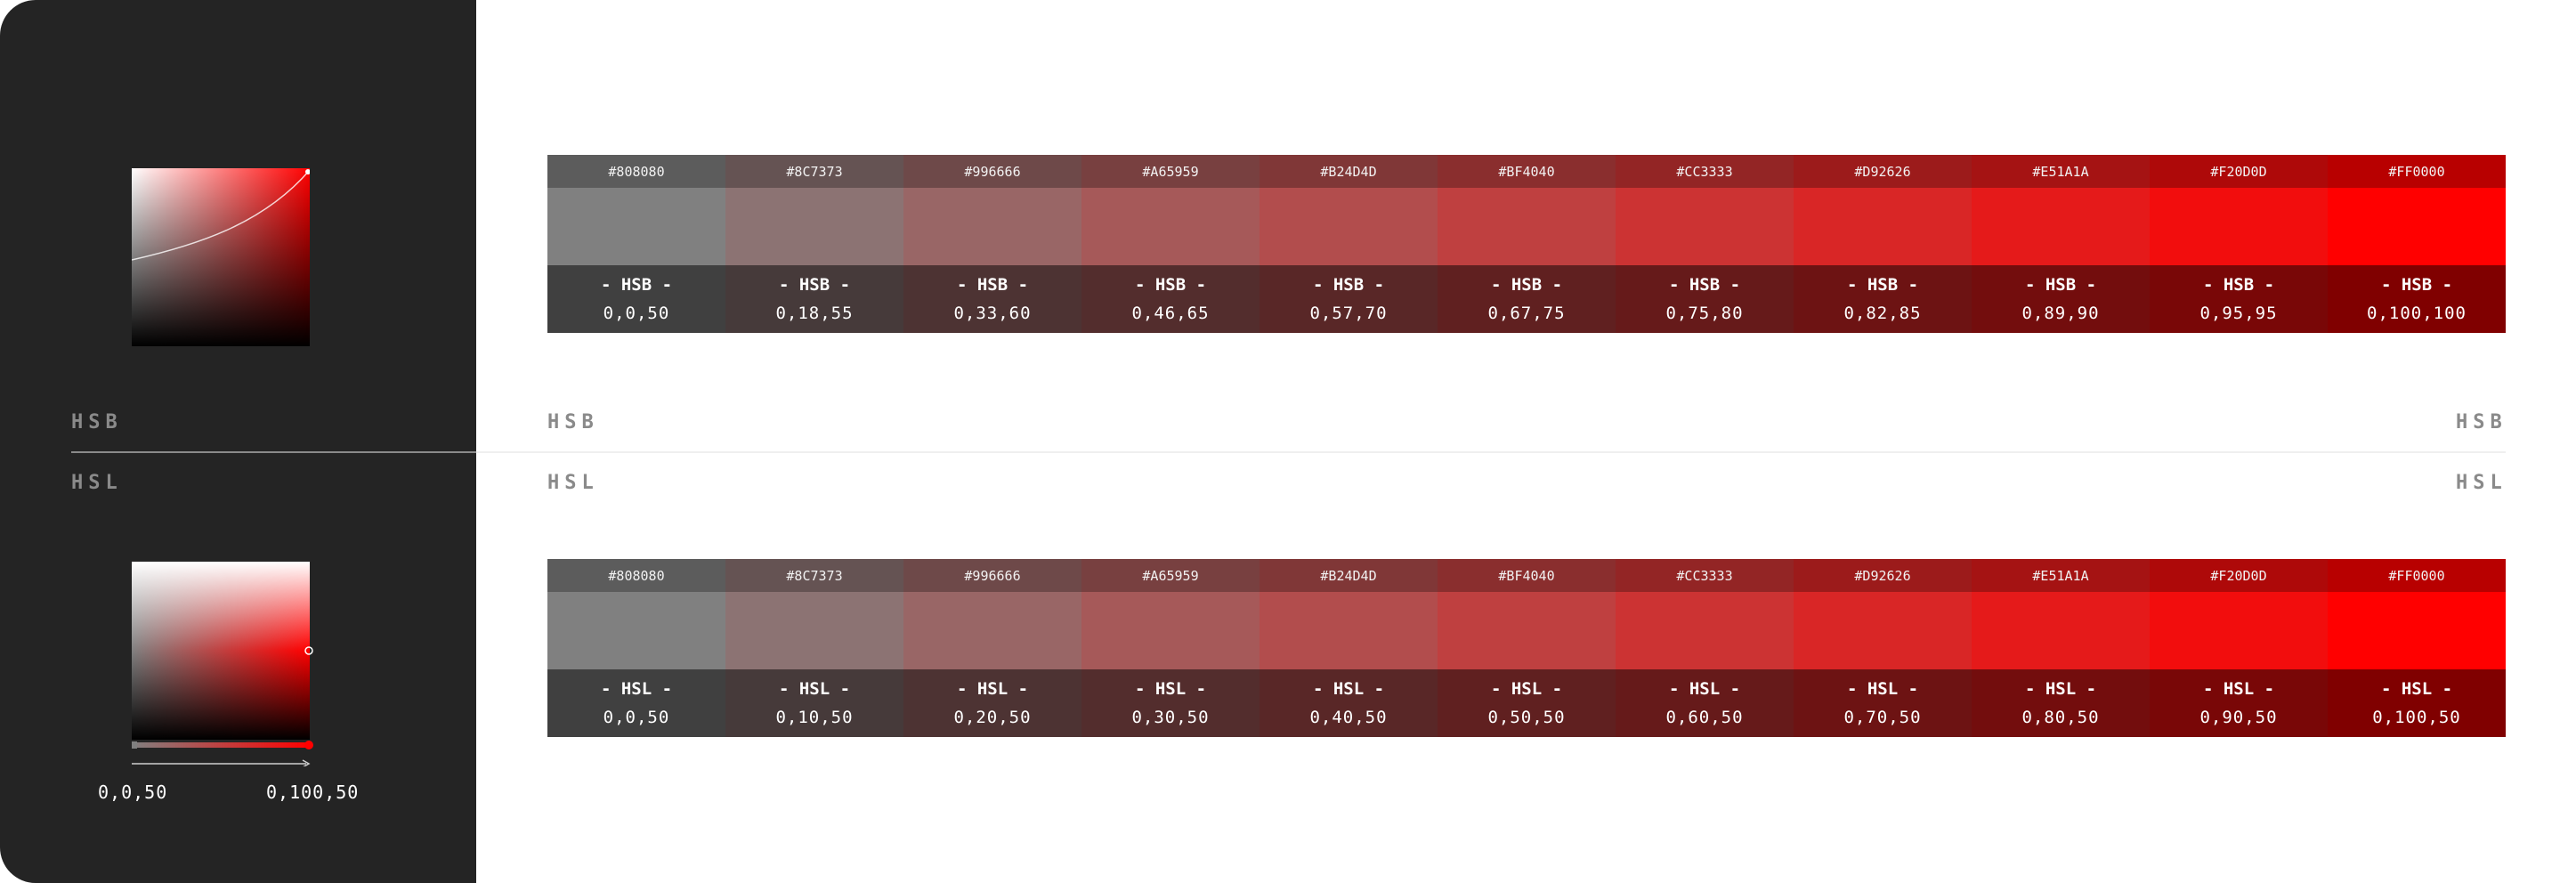 The image size is (2576, 883). What do you see at coordinates (814, 172) in the screenshot?
I see `hsb-swatch-hex: #8C7373` at bounding box center [814, 172].